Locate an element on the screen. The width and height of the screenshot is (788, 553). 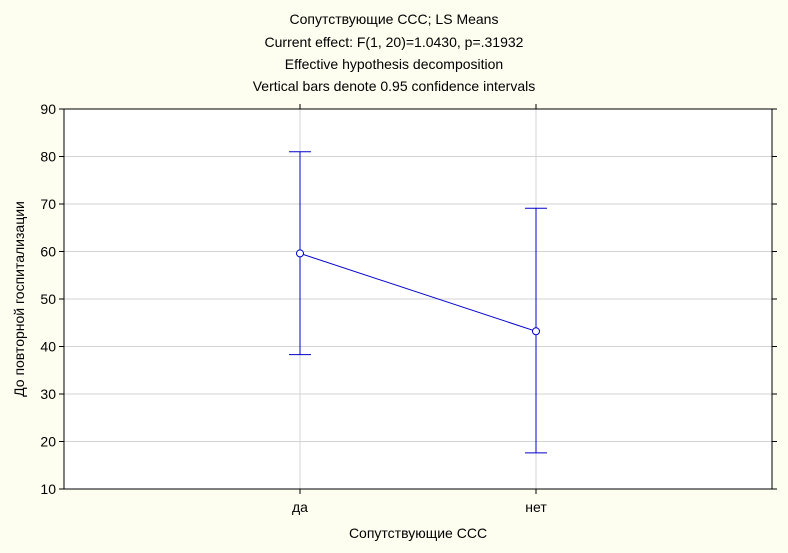
y-tick-label: 20 is located at coordinates (48, 442).